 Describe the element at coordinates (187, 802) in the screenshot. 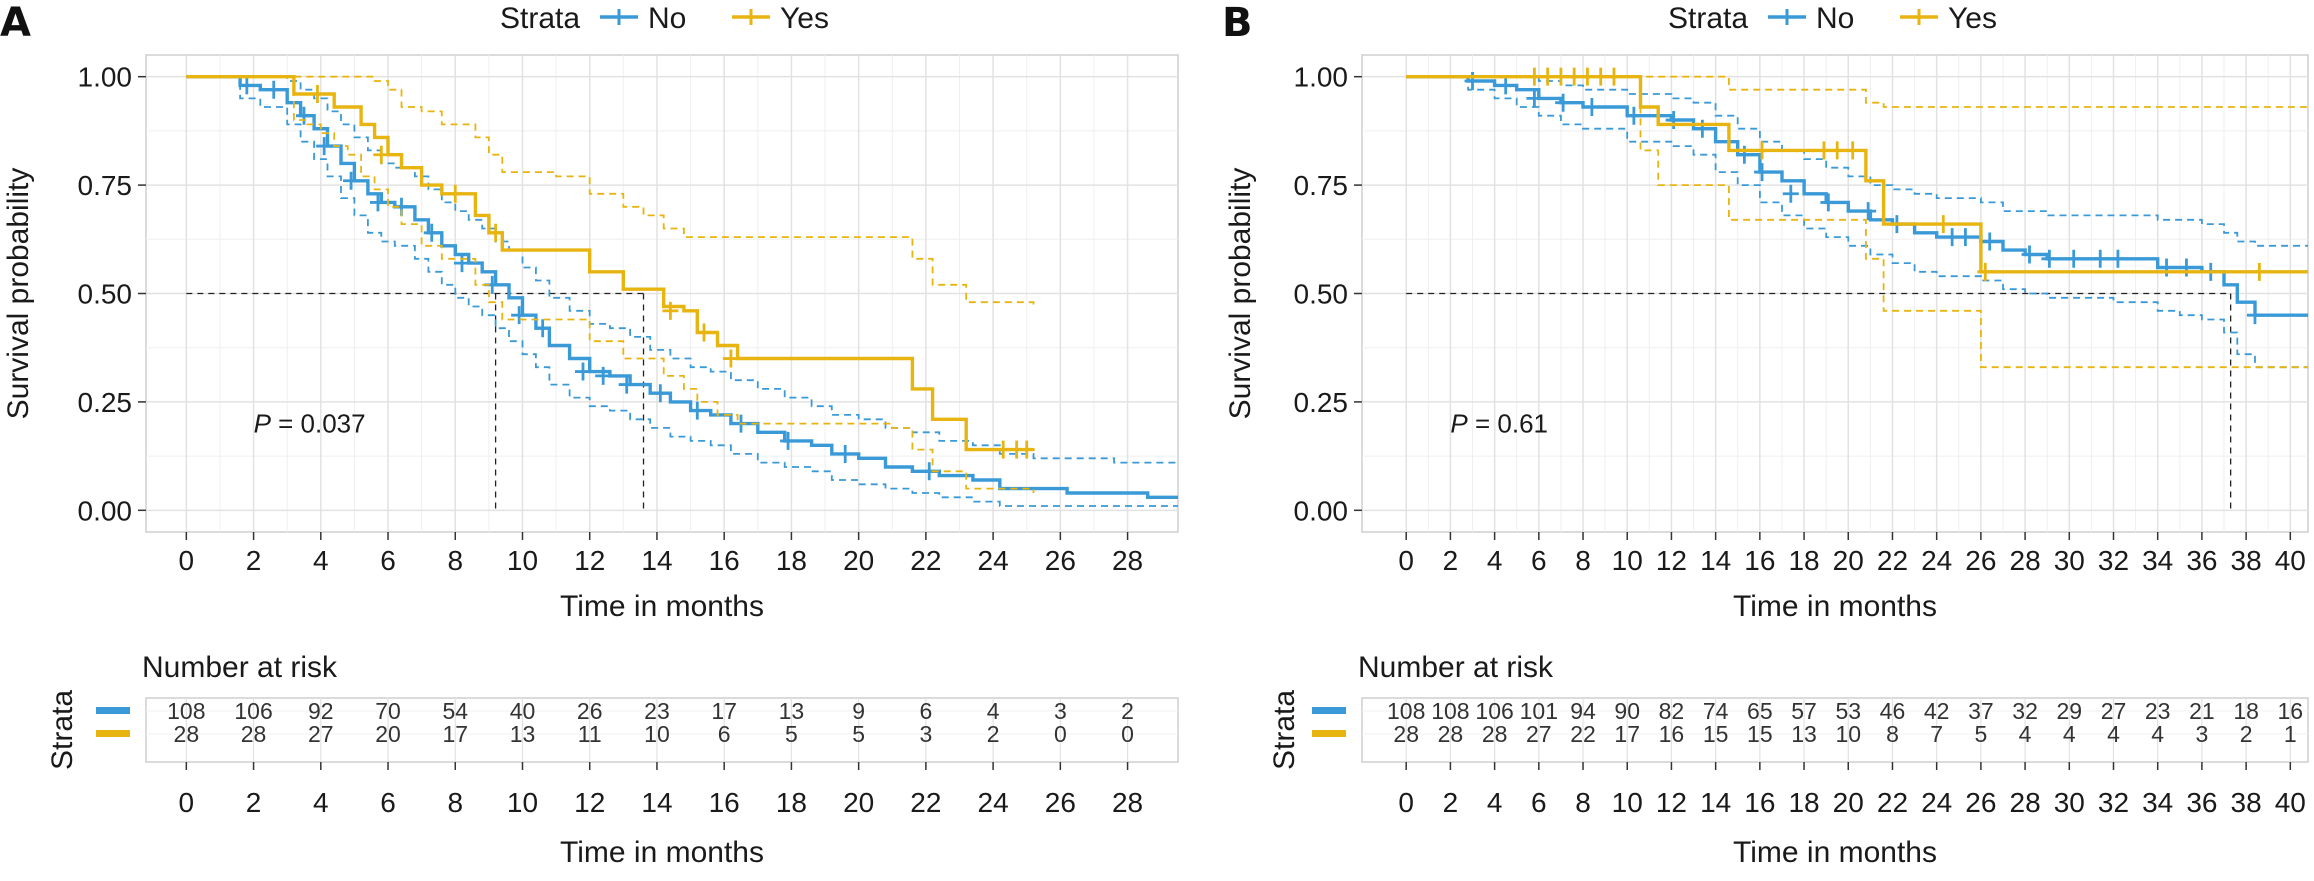

I see `risk-x-tick-label: 0` at that location.